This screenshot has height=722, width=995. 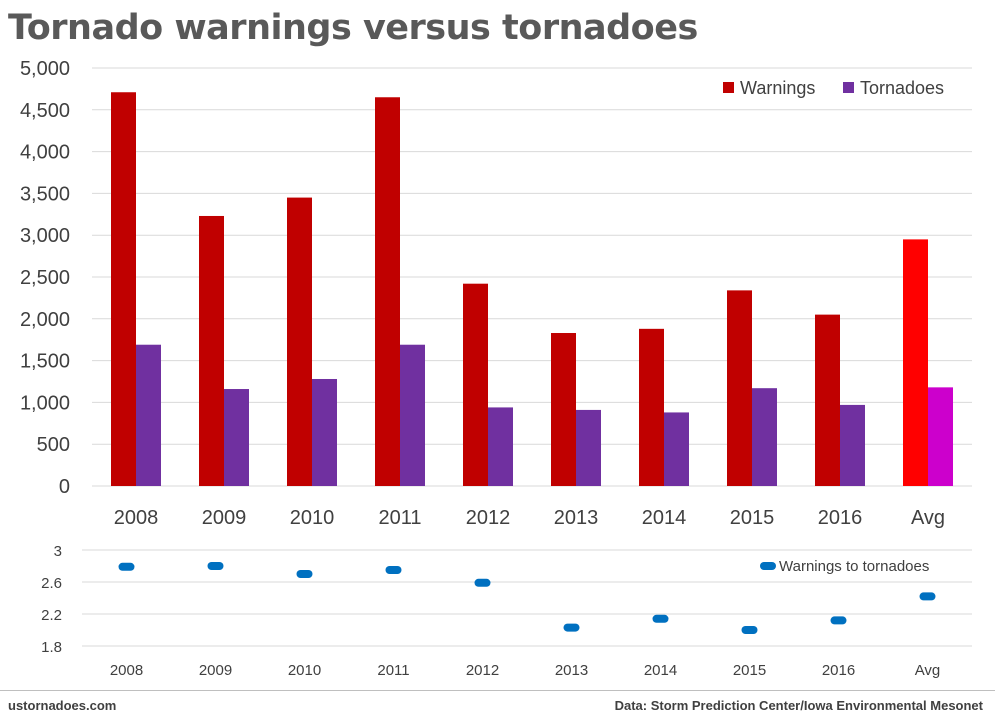 What do you see at coordinates (123, 289) in the screenshot?
I see `warnings-bar-2008` at bounding box center [123, 289].